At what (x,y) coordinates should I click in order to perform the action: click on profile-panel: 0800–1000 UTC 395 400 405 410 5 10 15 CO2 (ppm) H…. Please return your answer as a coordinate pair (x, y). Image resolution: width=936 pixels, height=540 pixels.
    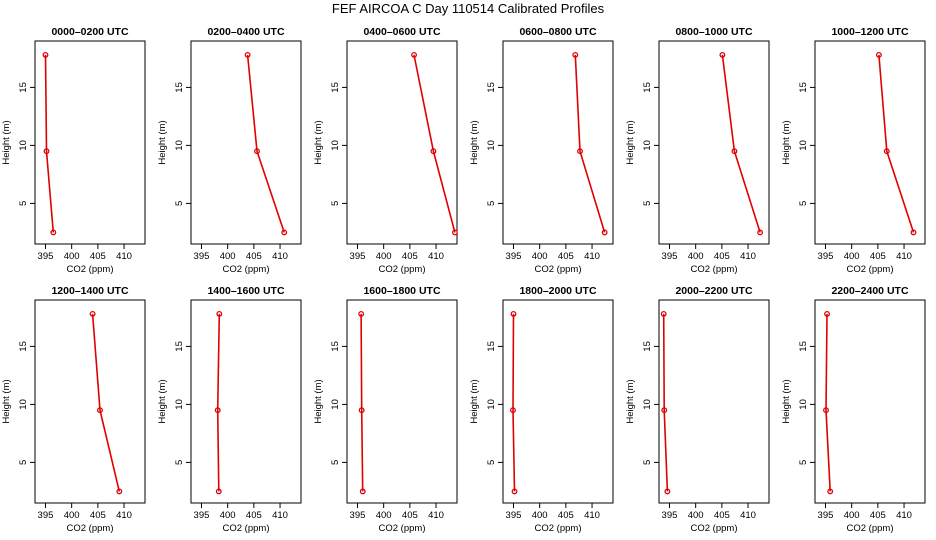
    Looking at the image, I should click on (697, 150).